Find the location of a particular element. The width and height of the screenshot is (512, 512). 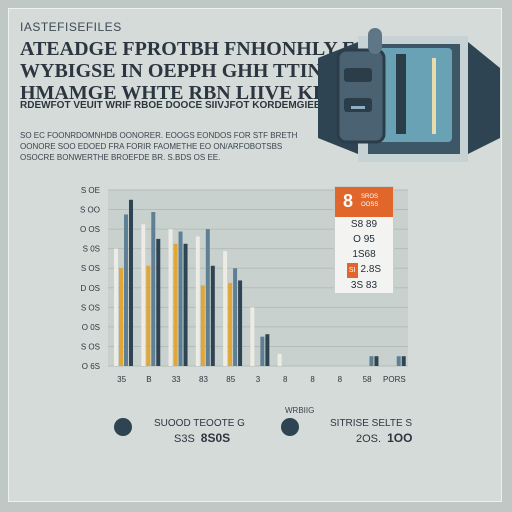

y-tick-label: S OO is located at coordinates (90, 210).